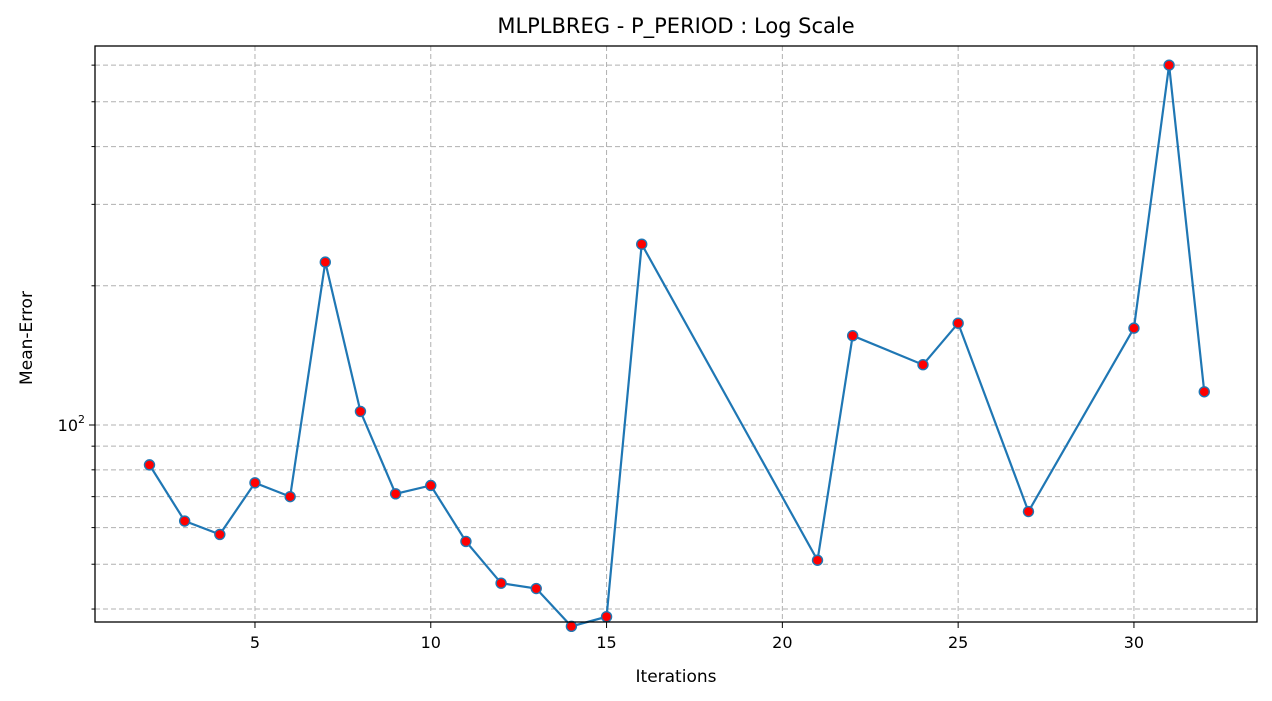  Describe the element at coordinates (606, 642) in the screenshot. I see `x-tick-label: 15` at that location.